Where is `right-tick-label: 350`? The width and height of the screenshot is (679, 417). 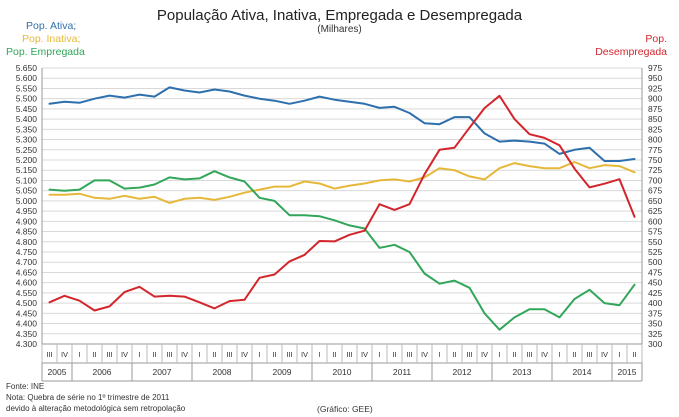 right-tick-label: 350 is located at coordinates (655, 324).